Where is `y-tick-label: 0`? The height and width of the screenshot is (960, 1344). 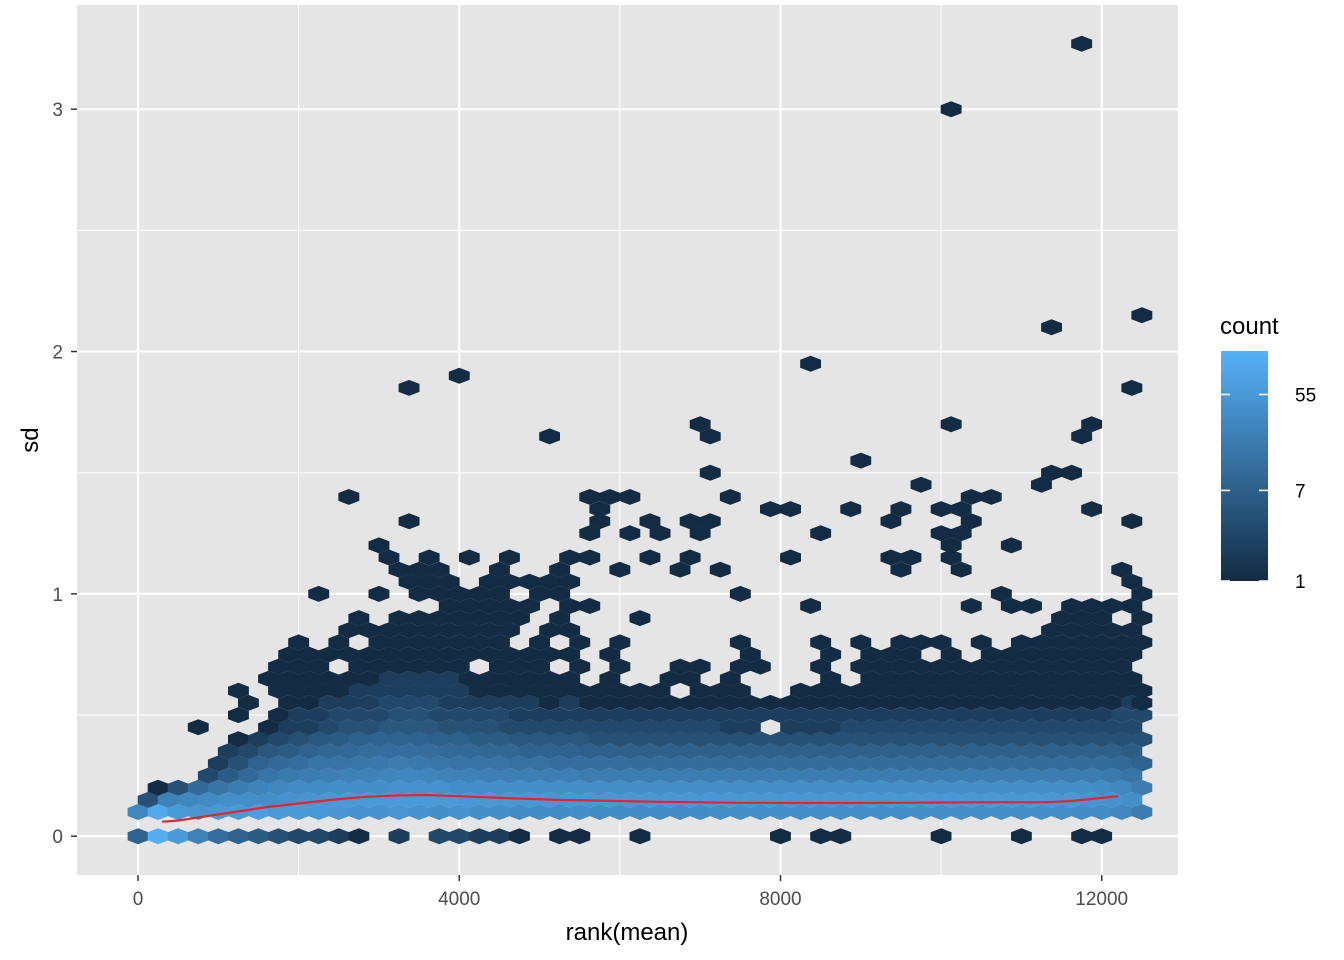
y-tick-label: 0 is located at coordinates (57, 837).